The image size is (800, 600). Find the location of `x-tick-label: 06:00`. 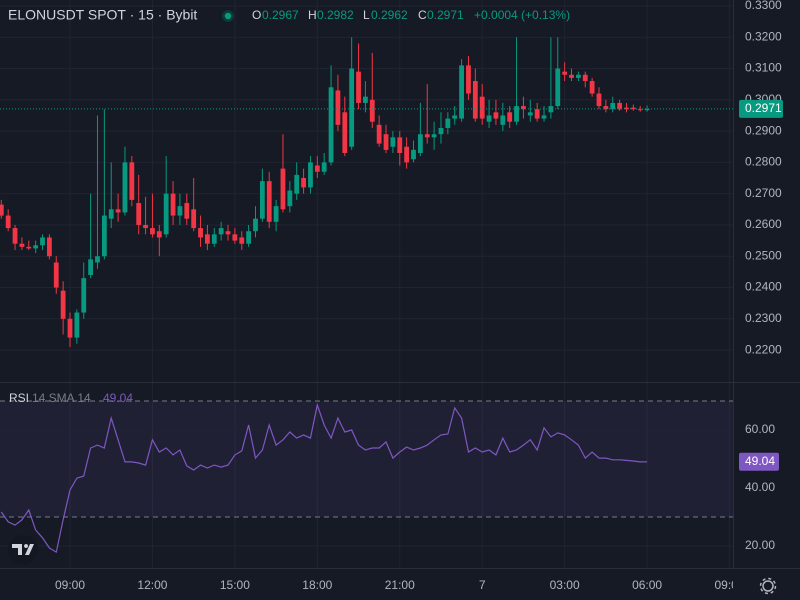

x-tick-label: 06:00 is located at coordinates (647, 585).